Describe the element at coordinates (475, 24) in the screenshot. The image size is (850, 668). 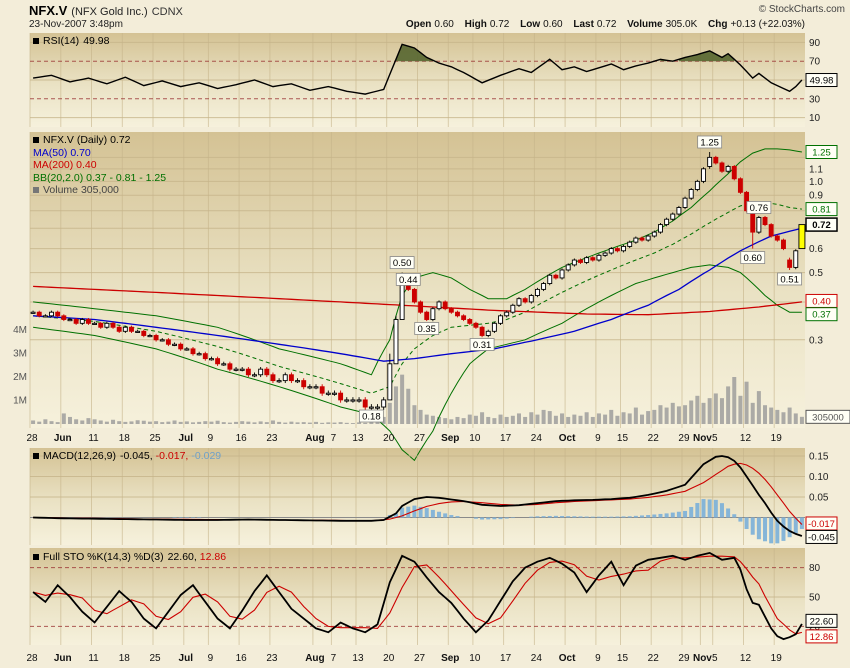
I see `high-label: High` at that location.